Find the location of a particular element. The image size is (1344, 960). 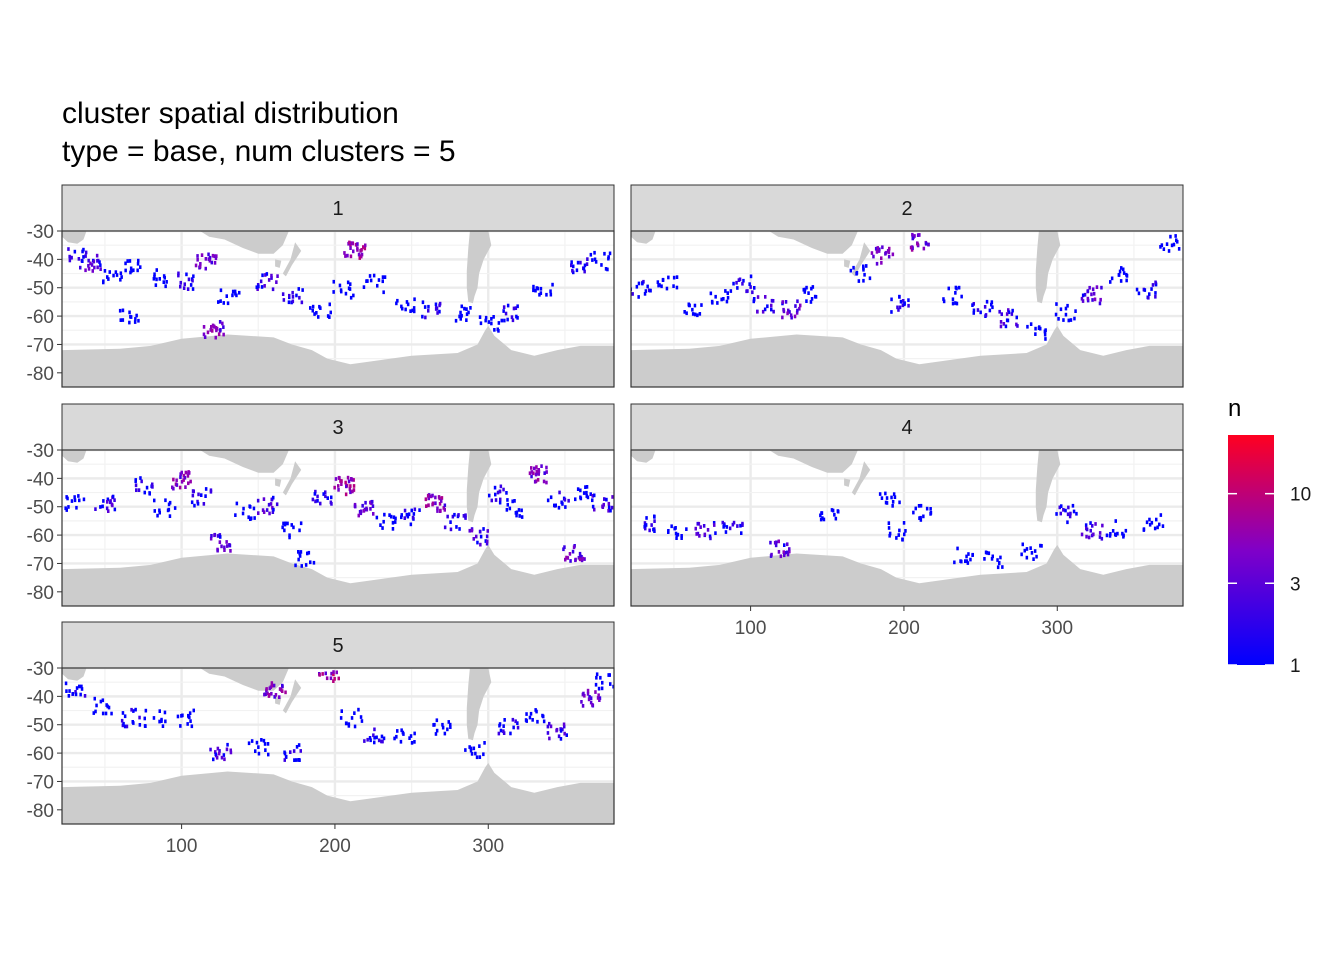

land-mask is located at coordinates (338, 746).